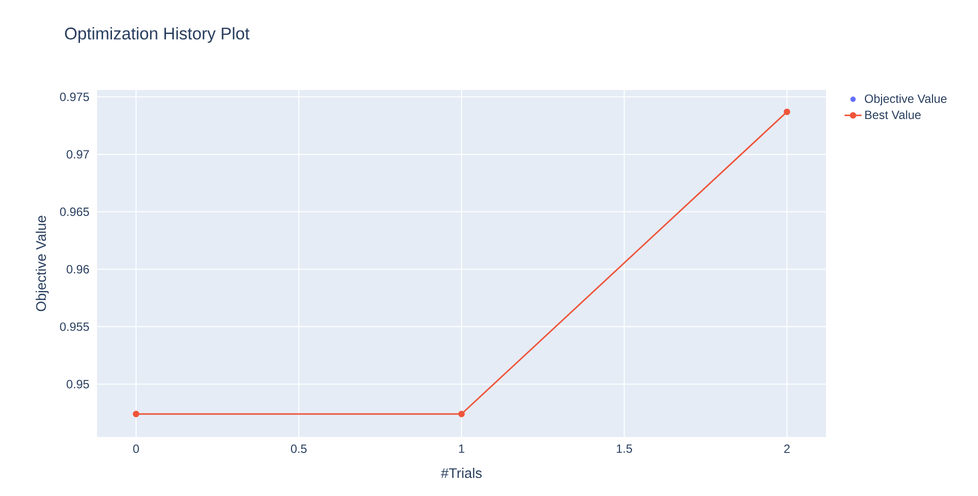  What do you see at coordinates (77, 269) in the screenshot?
I see `y-tick-label: 0.96` at bounding box center [77, 269].